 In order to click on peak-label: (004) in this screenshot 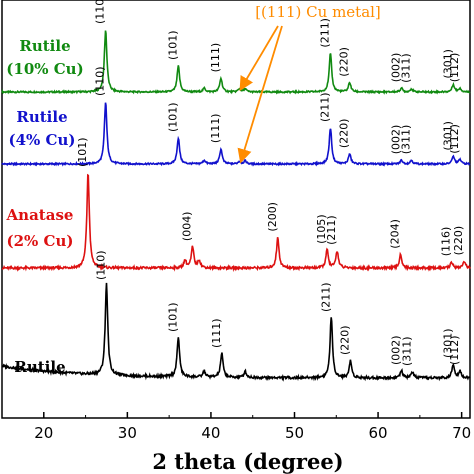, I will do `click(187, 227)`.